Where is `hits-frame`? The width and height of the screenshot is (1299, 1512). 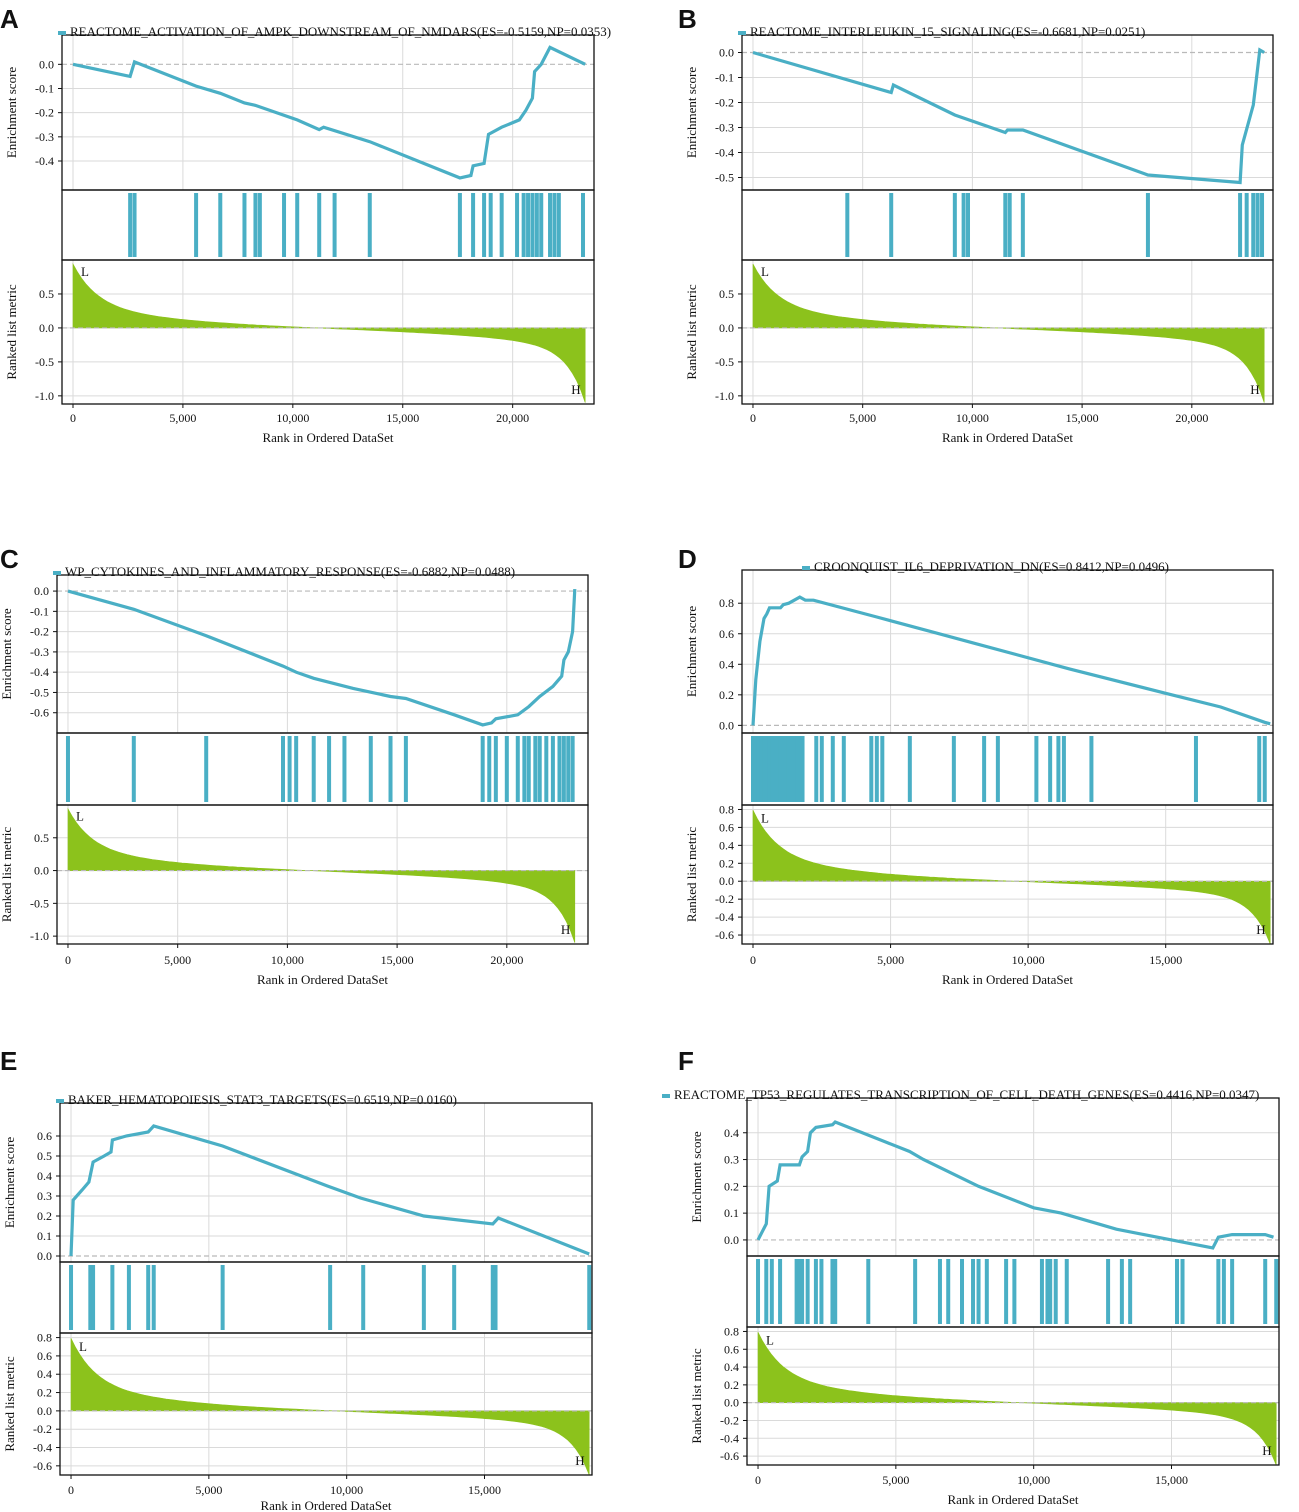
hits-frame is located at coordinates (1007, 225).